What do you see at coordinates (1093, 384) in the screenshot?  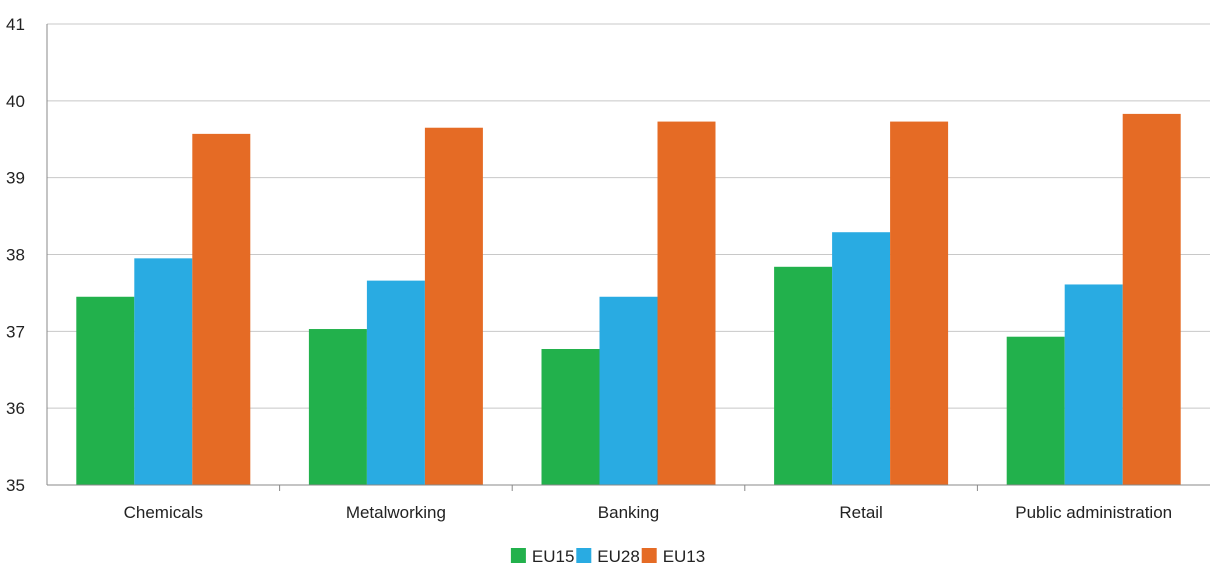 I see `bar-eu28-public-administration` at bounding box center [1093, 384].